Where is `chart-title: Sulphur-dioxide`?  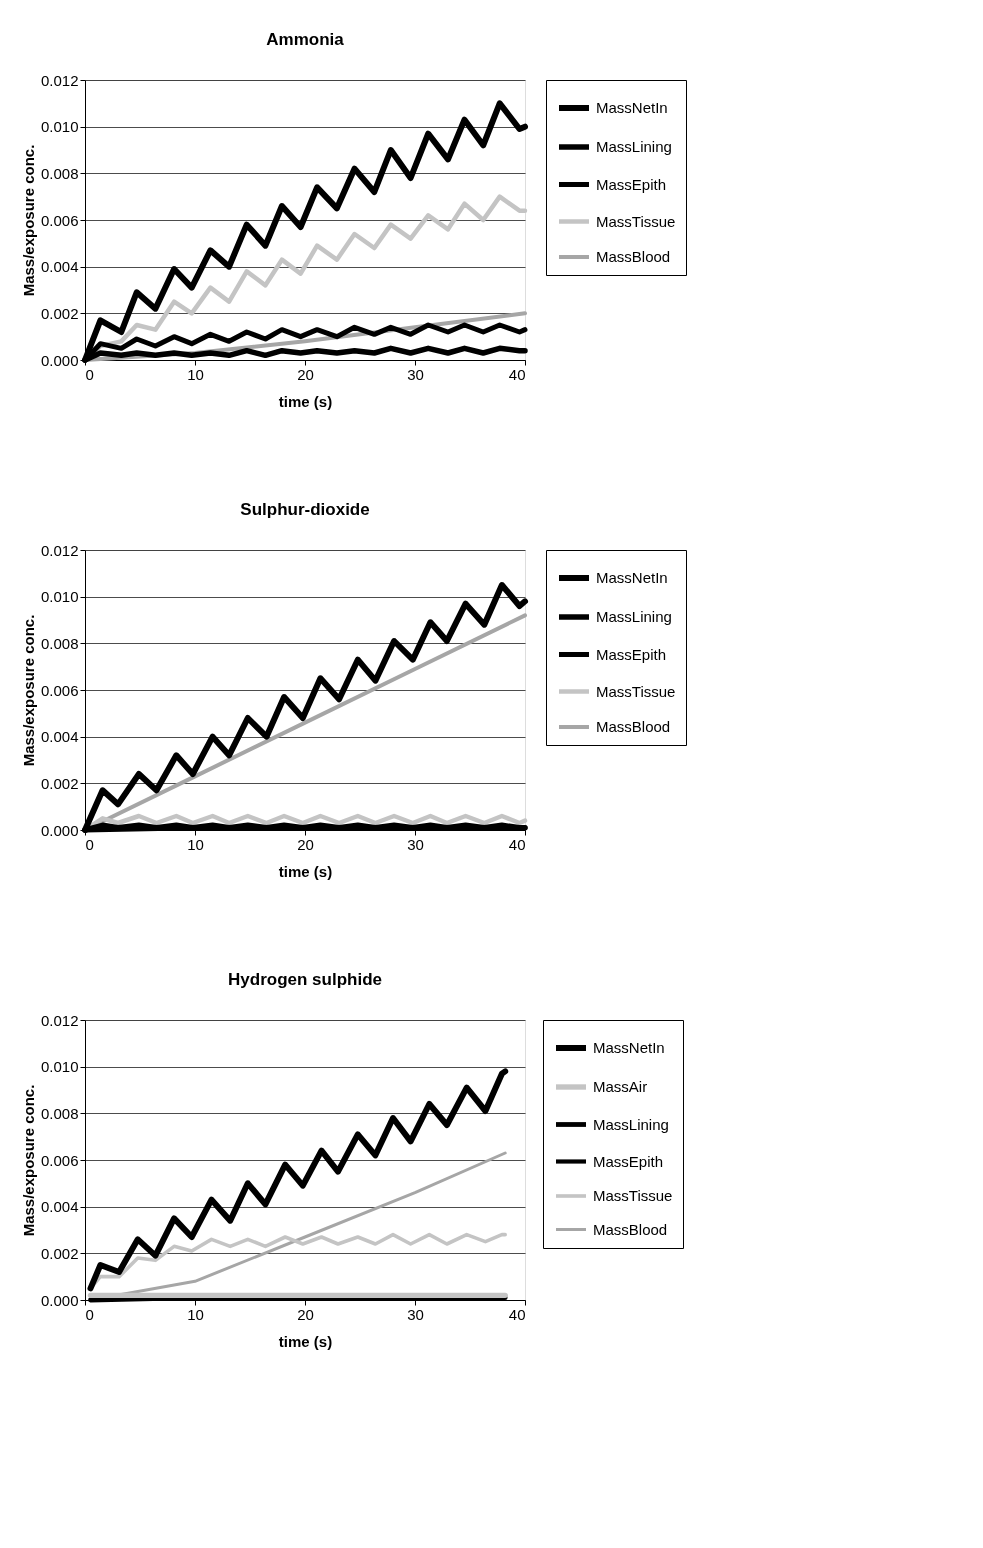 chart-title: Sulphur-dioxide is located at coordinates (305, 509).